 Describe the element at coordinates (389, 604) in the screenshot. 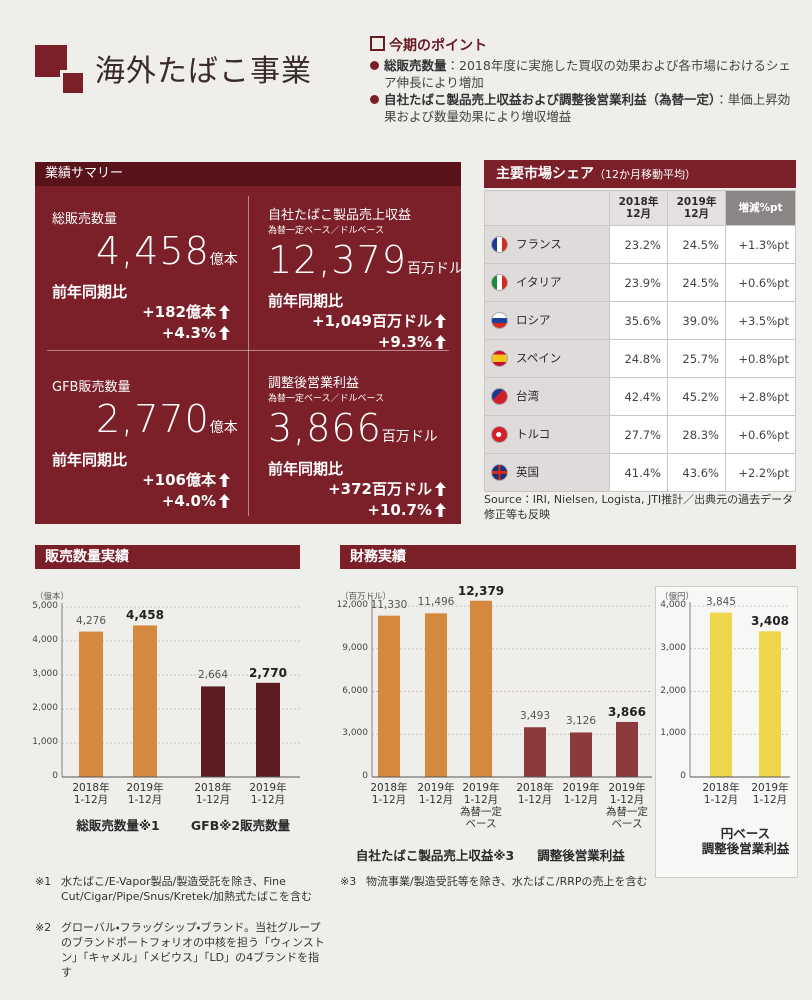

I see `value-label: 11,330` at that location.